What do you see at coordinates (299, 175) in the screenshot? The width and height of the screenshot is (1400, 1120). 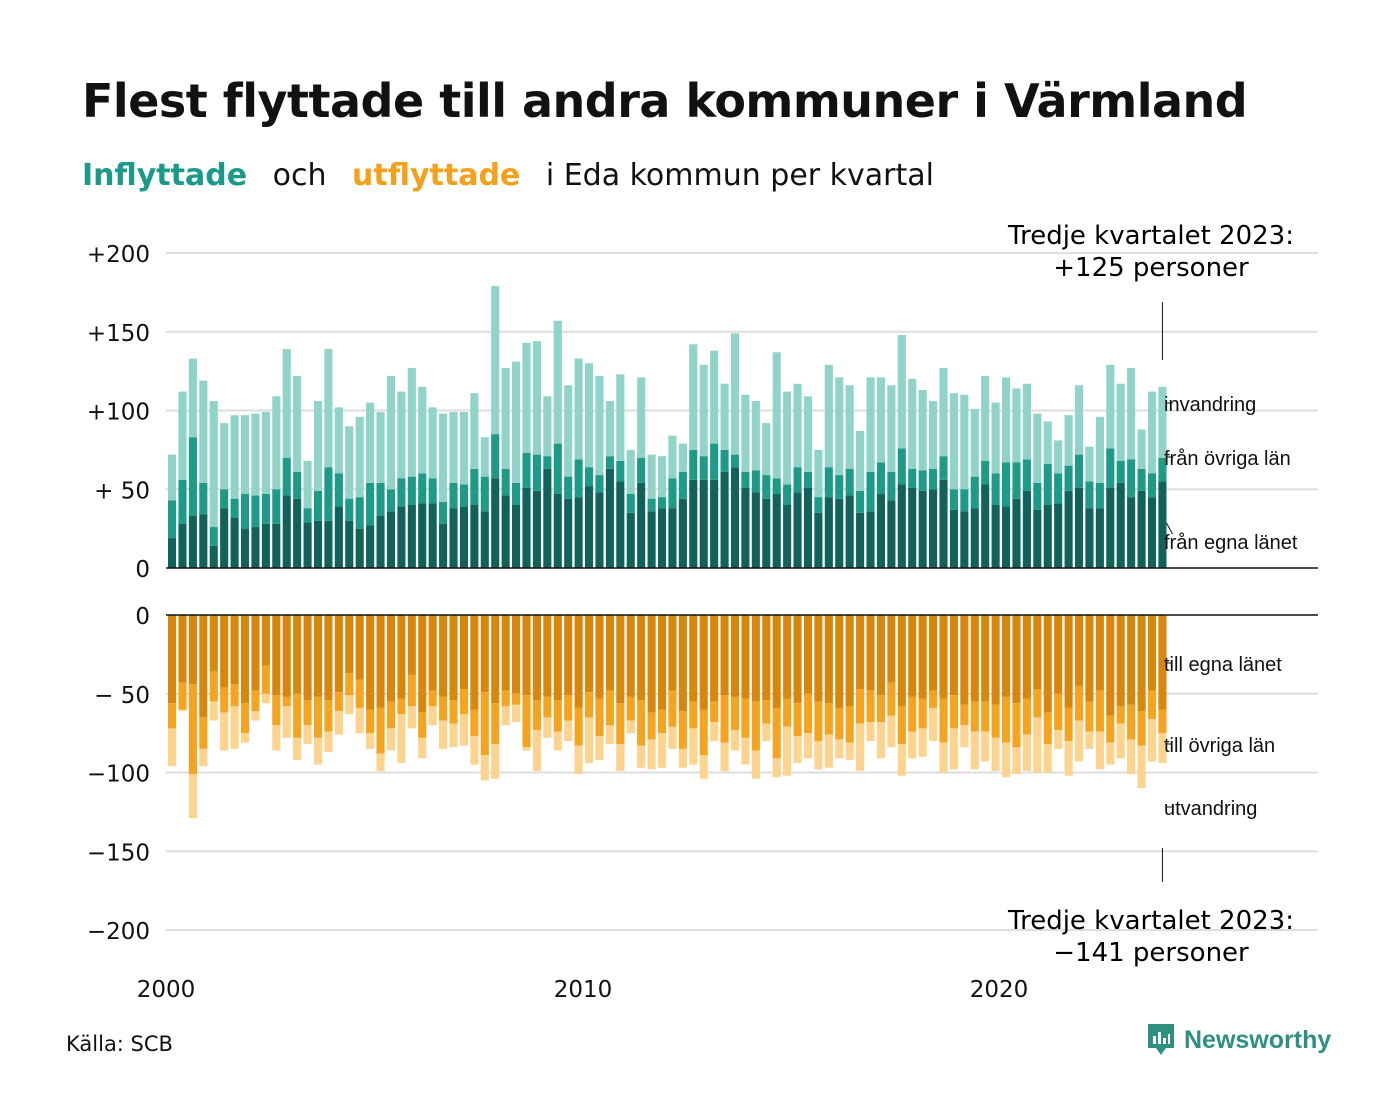 I see `subtitle-och: och` at bounding box center [299, 175].